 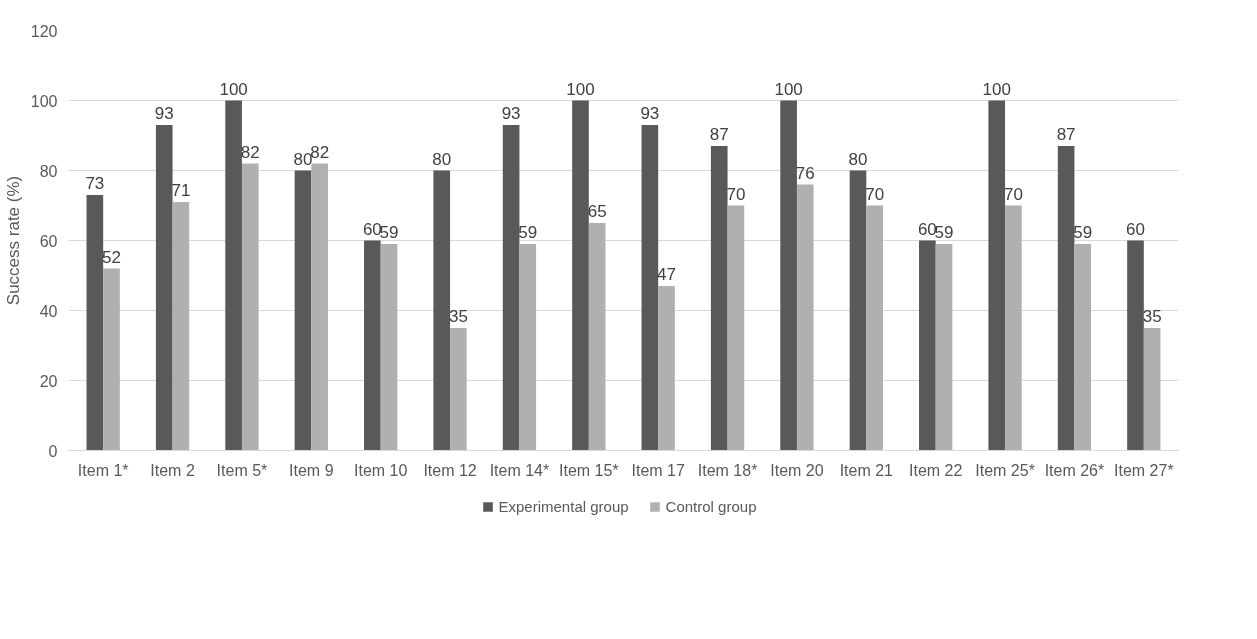 What do you see at coordinates (44, 31) in the screenshot?
I see `y-tick-label: 120` at bounding box center [44, 31].